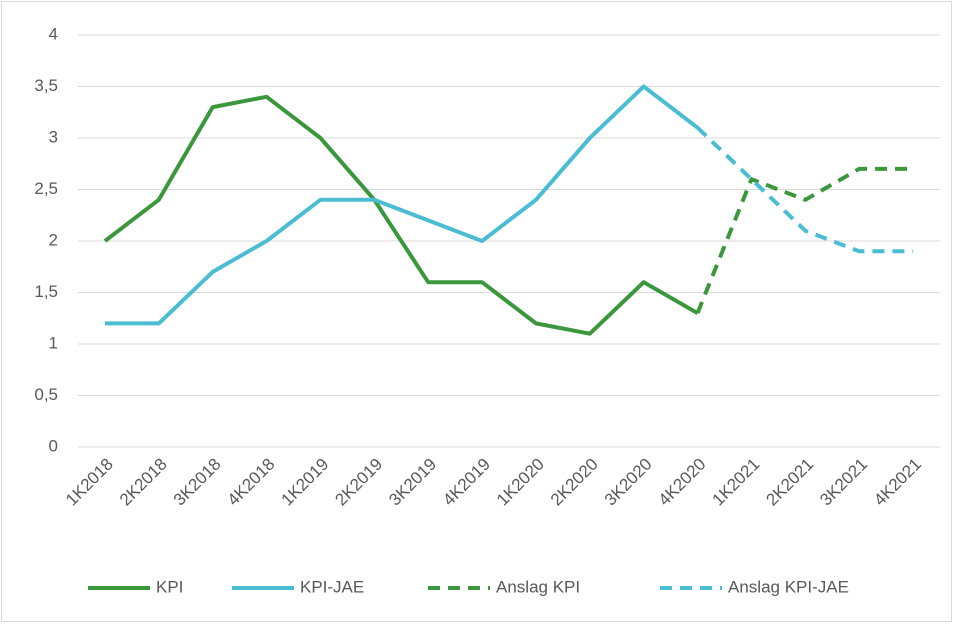 The height and width of the screenshot is (625, 955). I want to click on legend-label: KPI-JAE, so click(332, 586).